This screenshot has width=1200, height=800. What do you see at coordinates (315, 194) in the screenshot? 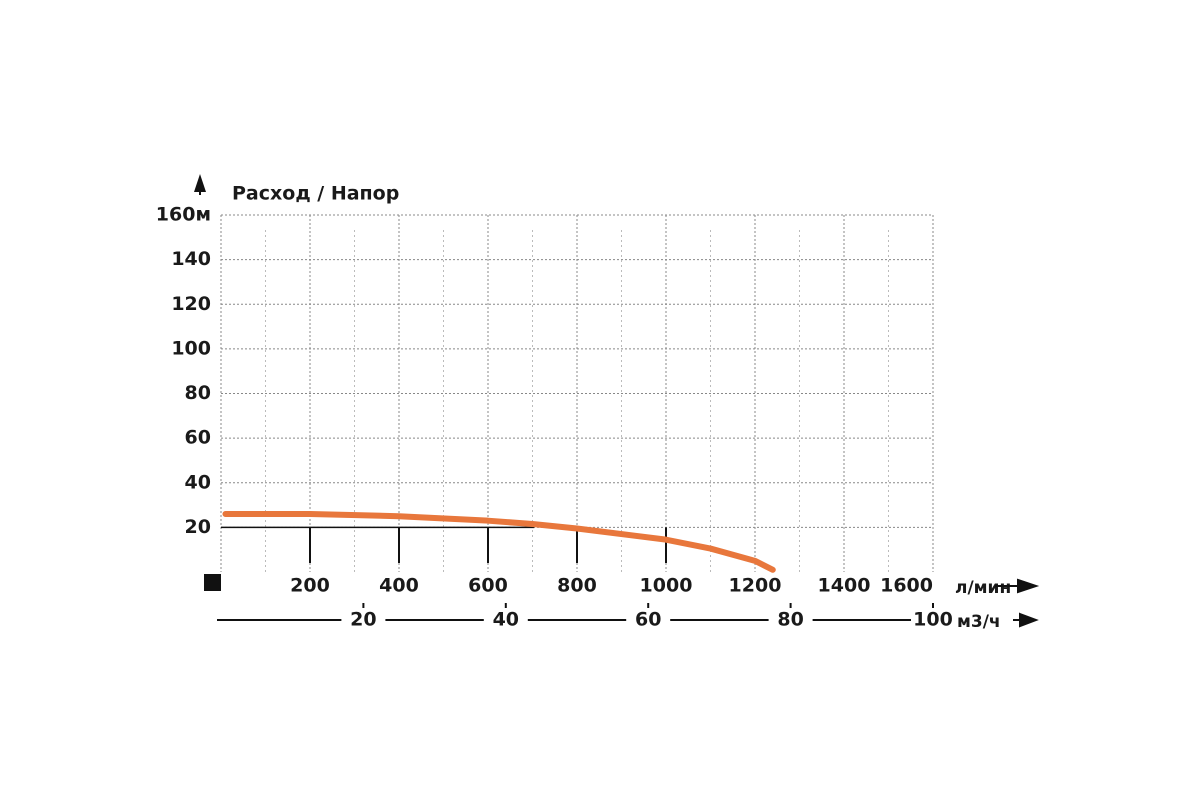
I see `chart-title: Расход / Напор` at bounding box center [315, 194].